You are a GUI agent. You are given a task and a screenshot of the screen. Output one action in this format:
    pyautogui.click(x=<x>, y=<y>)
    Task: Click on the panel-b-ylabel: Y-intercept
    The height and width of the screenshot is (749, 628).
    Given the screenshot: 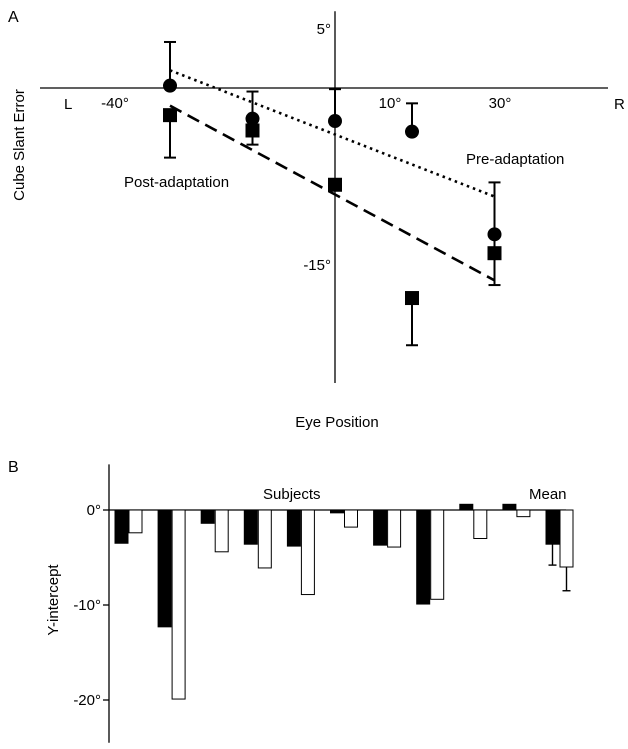 What is the action you would take?
    pyautogui.click(x=53, y=600)
    